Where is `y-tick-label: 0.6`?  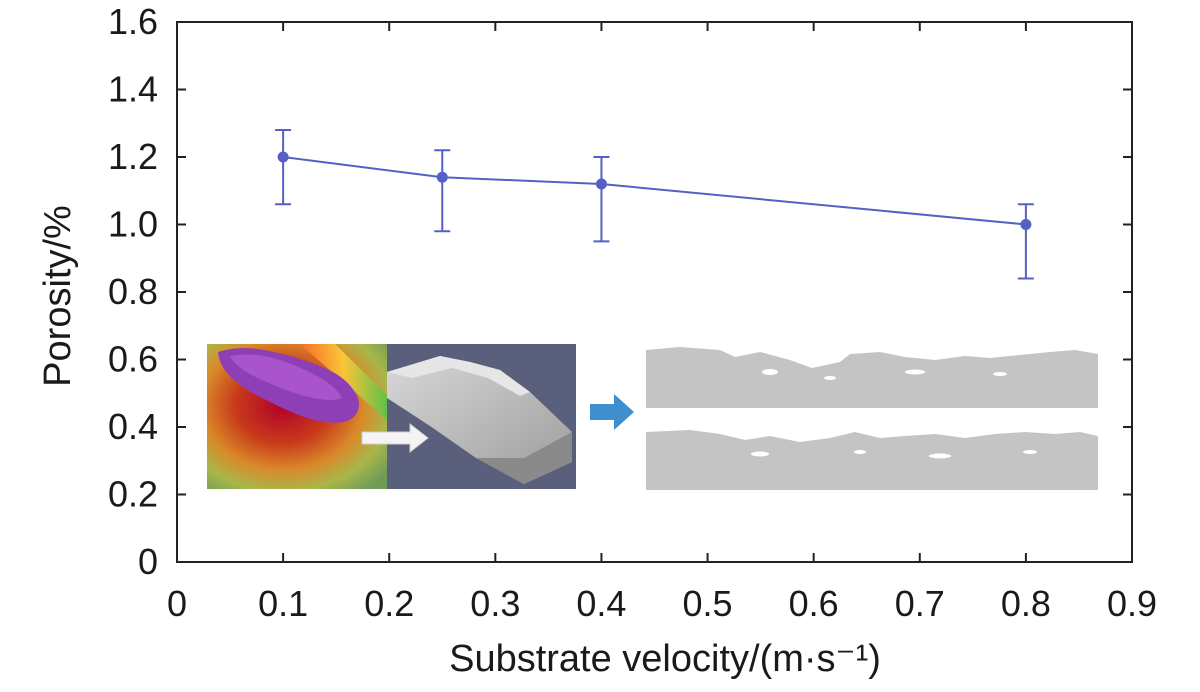 y-tick-label: 0.6 is located at coordinates (133, 359).